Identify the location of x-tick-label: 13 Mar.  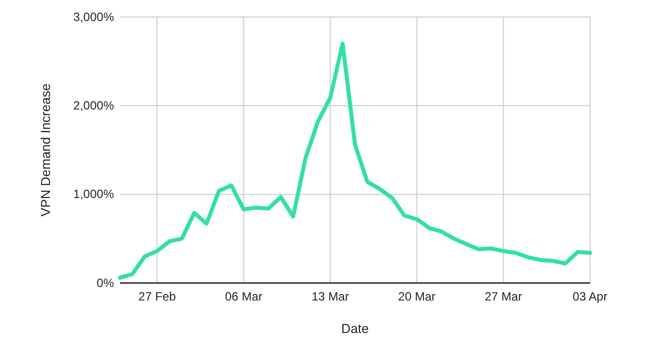
(330, 297).